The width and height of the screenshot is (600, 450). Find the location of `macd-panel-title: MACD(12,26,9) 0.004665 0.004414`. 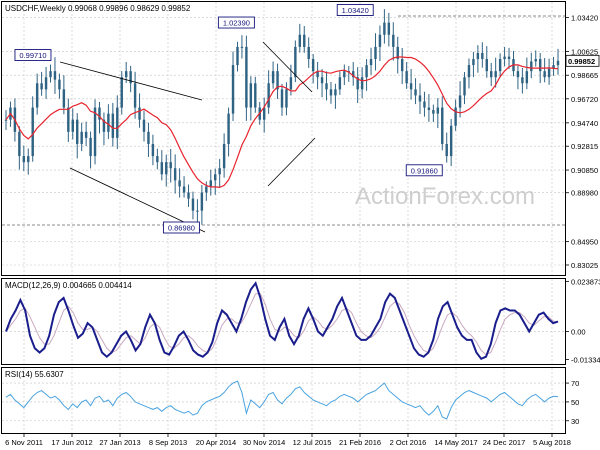

macd-panel-title: MACD(12,26,9) 0.004665 0.004414 is located at coordinates (68, 285).